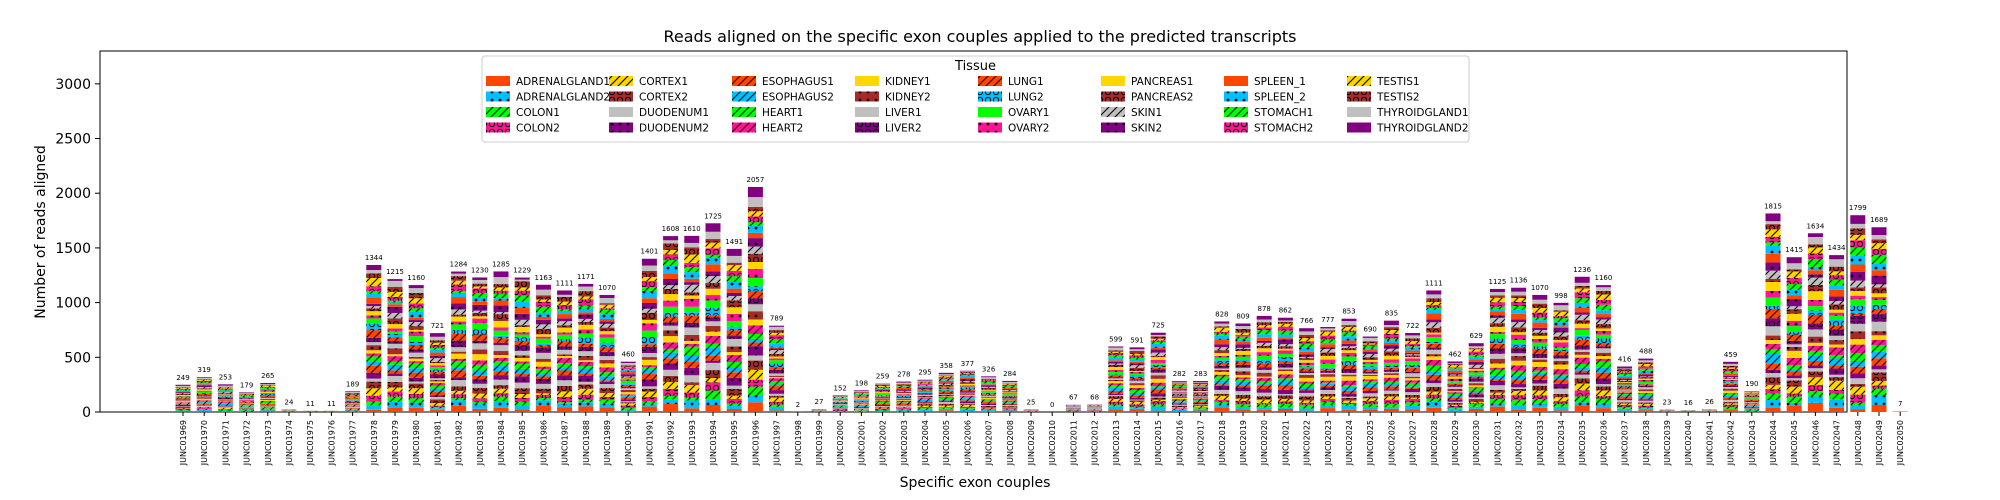 The width and height of the screenshot is (2000, 500). What do you see at coordinates (621, 81) in the screenshot?
I see `legend-swatch` at bounding box center [621, 81].